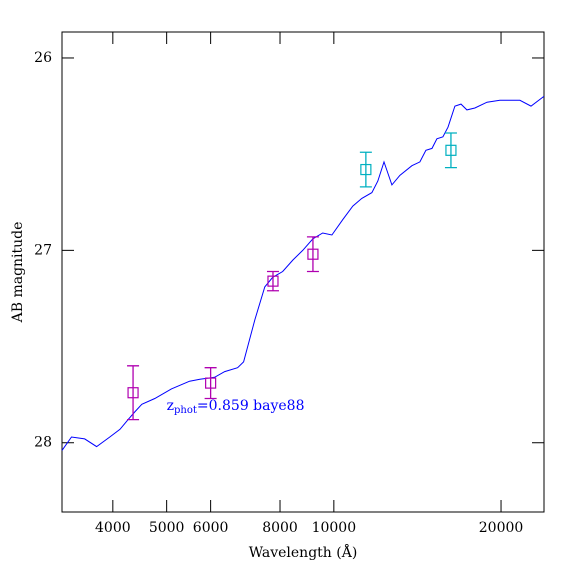 This screenshot has height=574, width=574. I want to click on x-tick-label: 10000, so click(334, 528).